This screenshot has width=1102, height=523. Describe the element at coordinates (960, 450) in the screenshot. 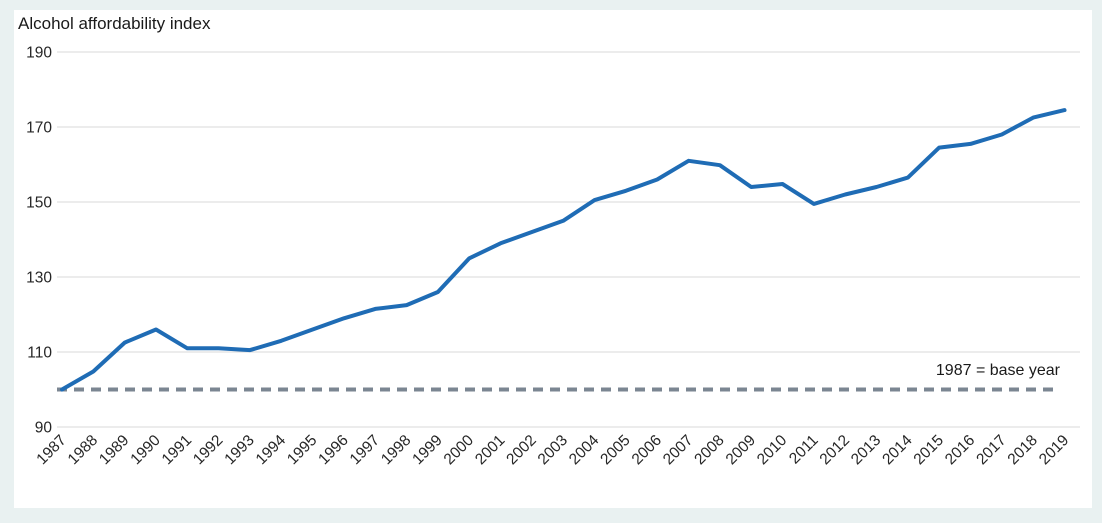

I see `x-tick-label: 2016` at that location.